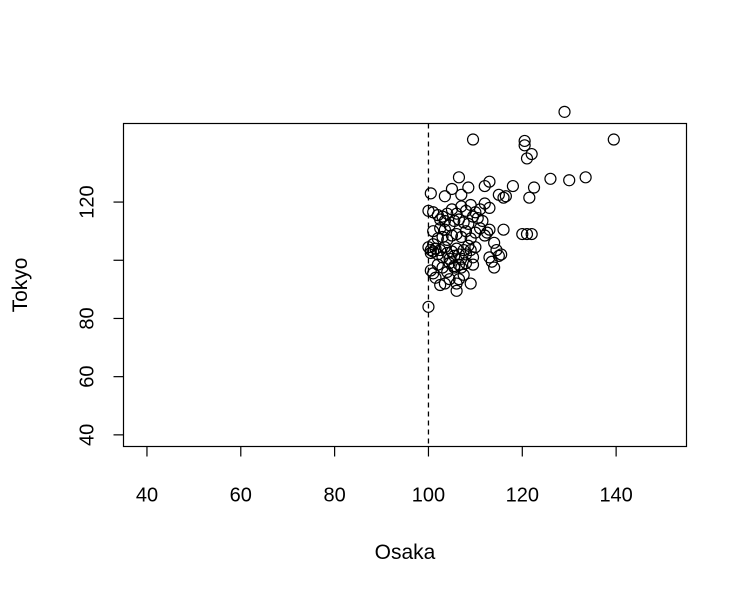 The image size is (750, 600). What do you see at coordinates (88, 377) in the screenshot?
I see `y-tick-label: 60` at bounding box center [88, 377].